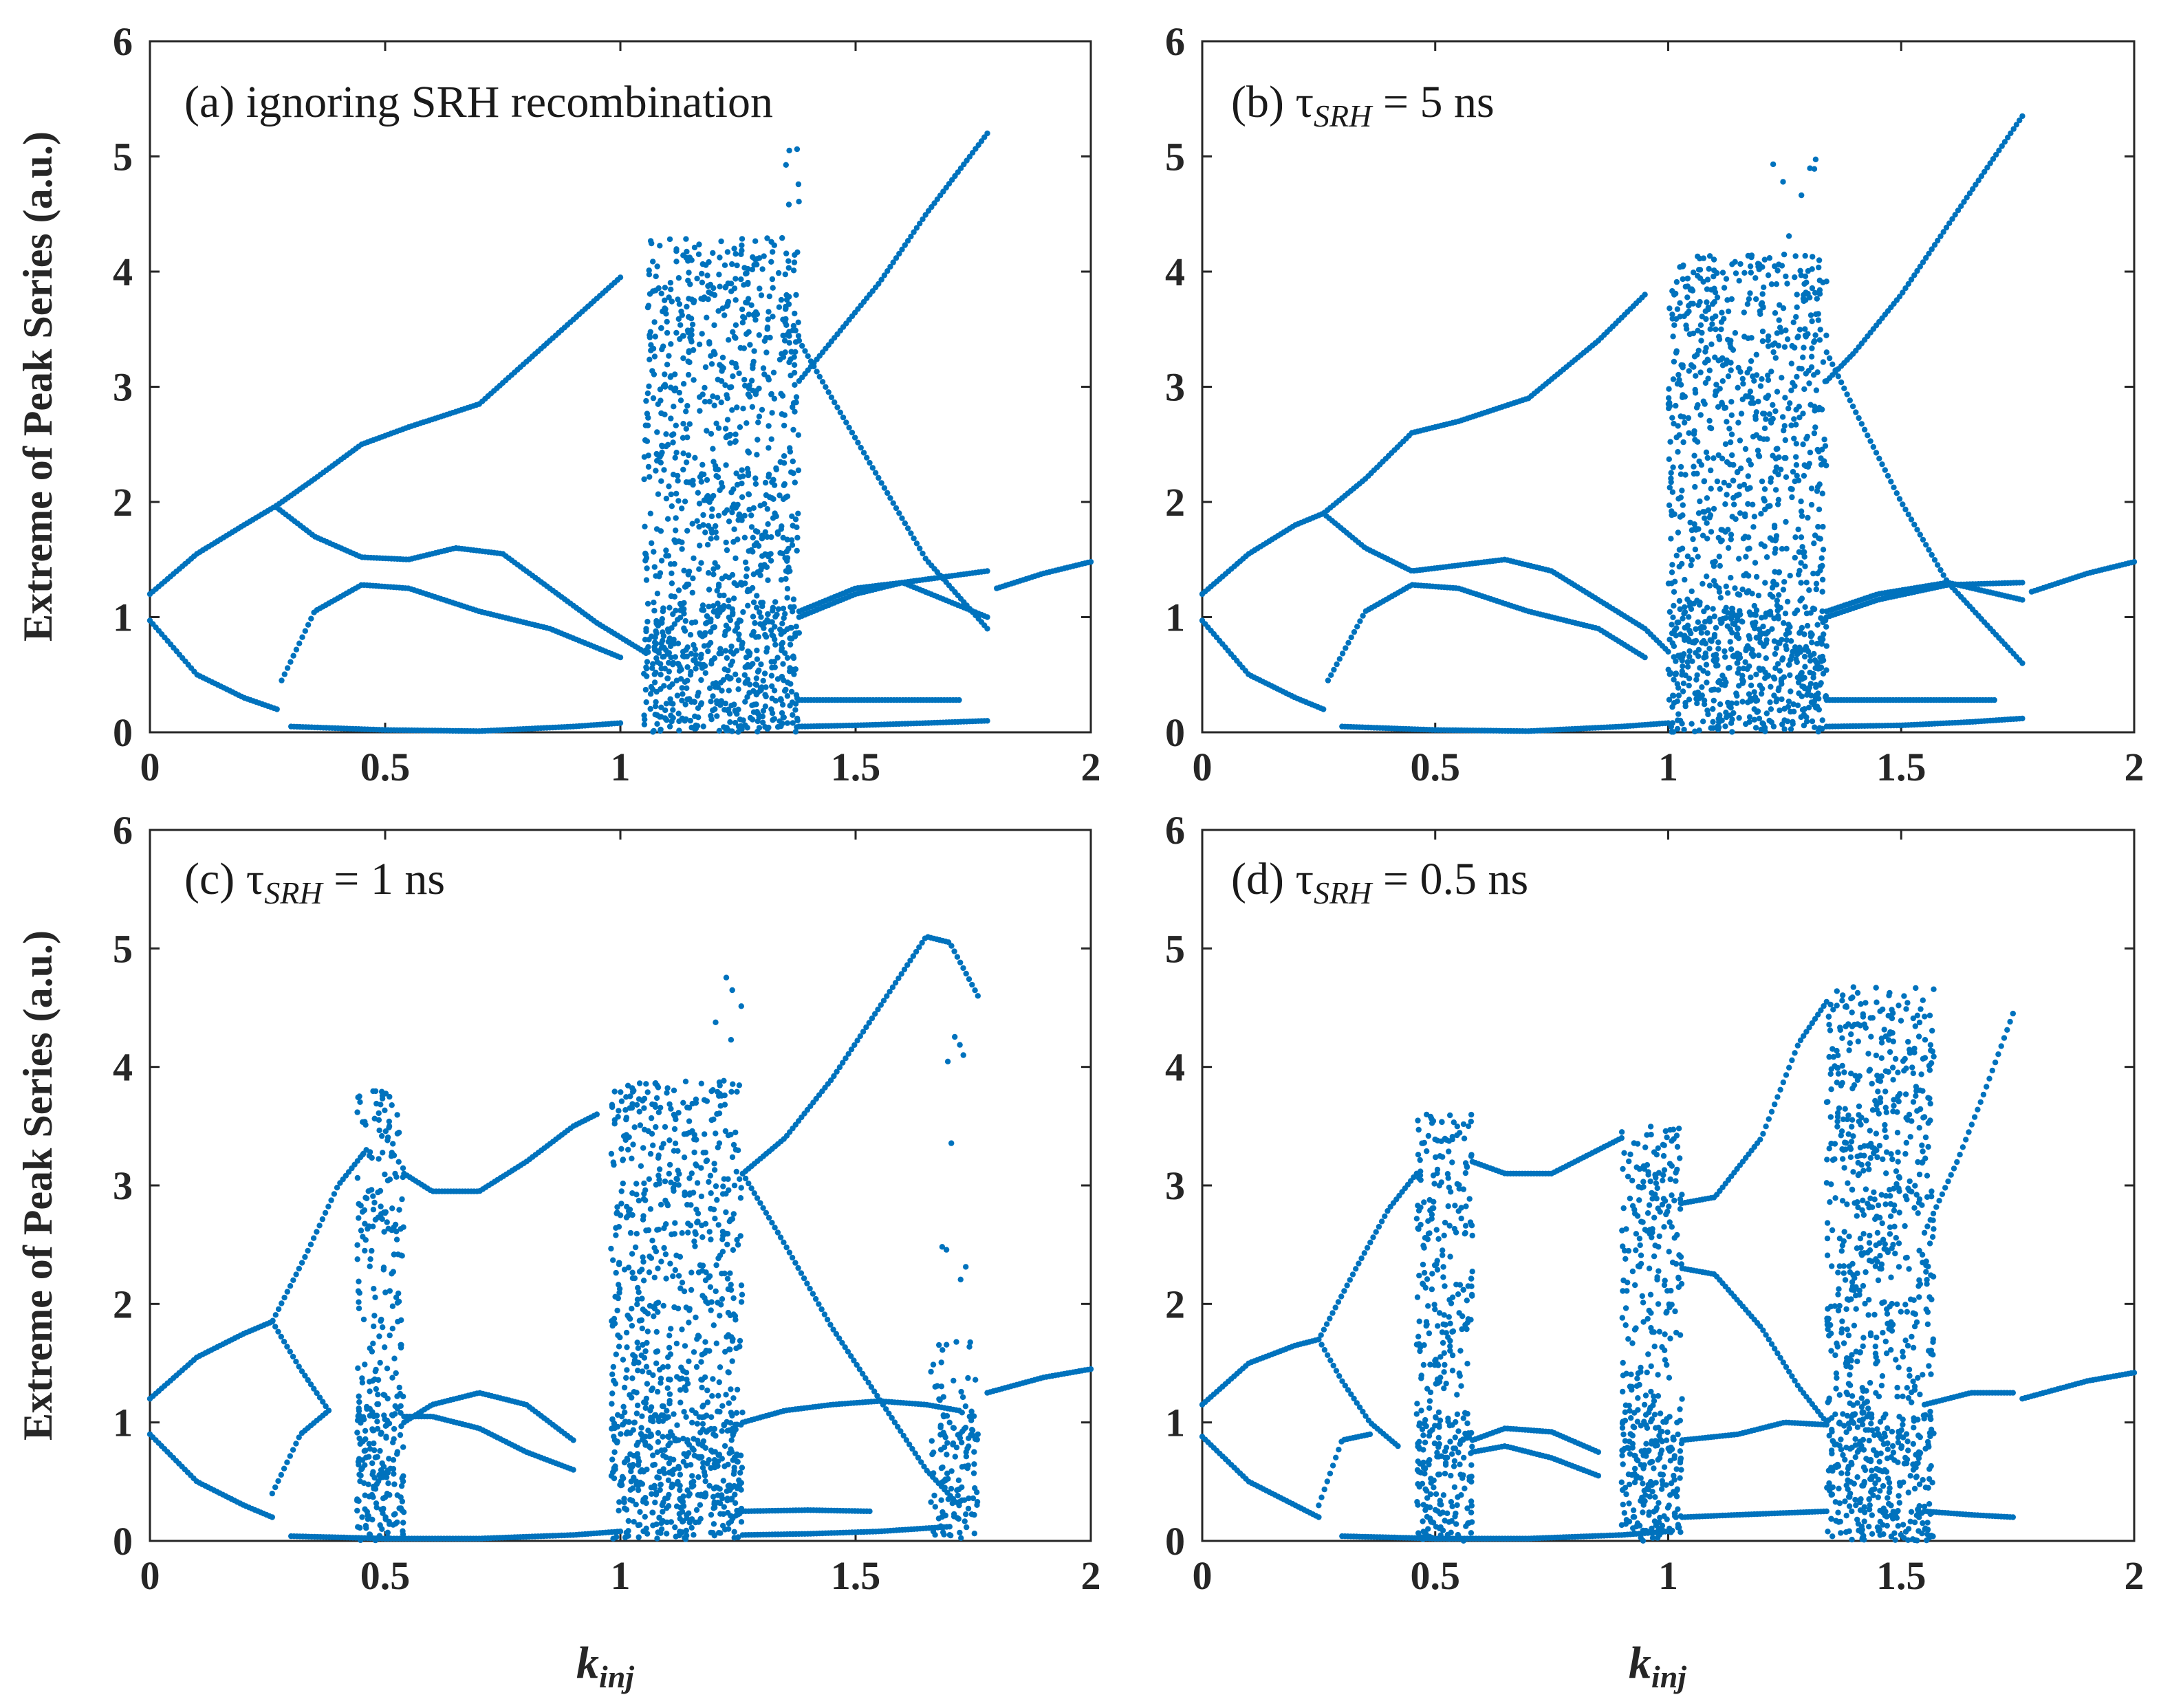 The width and height of the screenshot is (2161, 1708). What do you see at coordinates (573, 1440) in the screenshot?
I see `panel-c-point-win1-mid1` at bounding box center [573, 1440].